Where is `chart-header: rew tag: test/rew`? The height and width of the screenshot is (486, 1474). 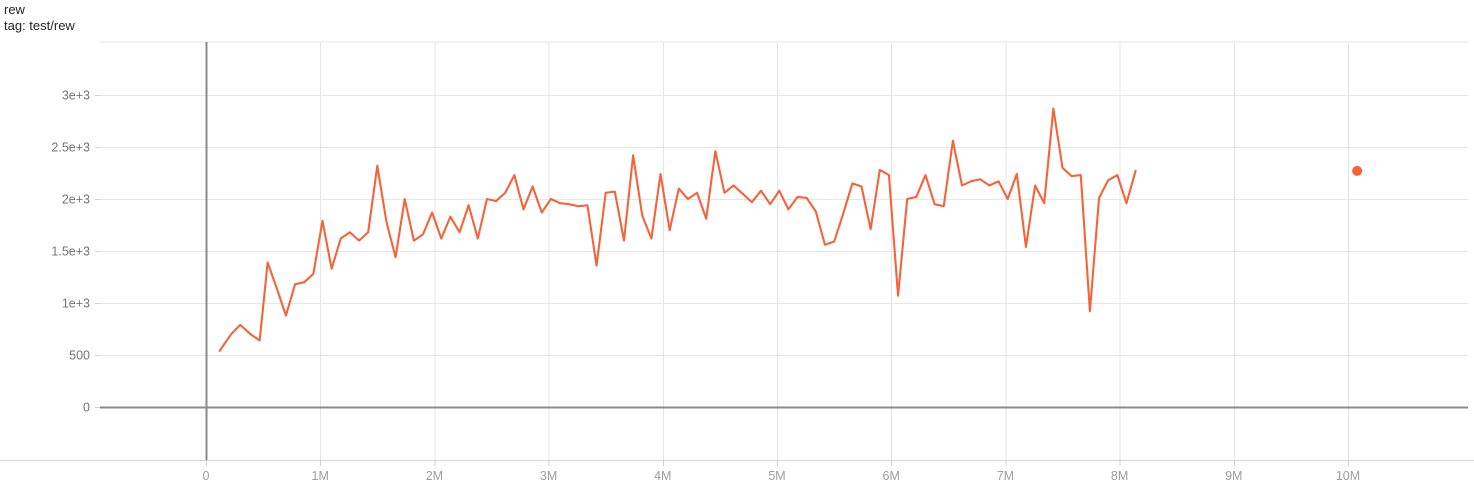
chart-header: rew tag: test/rew is located at coordinates (39, 18).